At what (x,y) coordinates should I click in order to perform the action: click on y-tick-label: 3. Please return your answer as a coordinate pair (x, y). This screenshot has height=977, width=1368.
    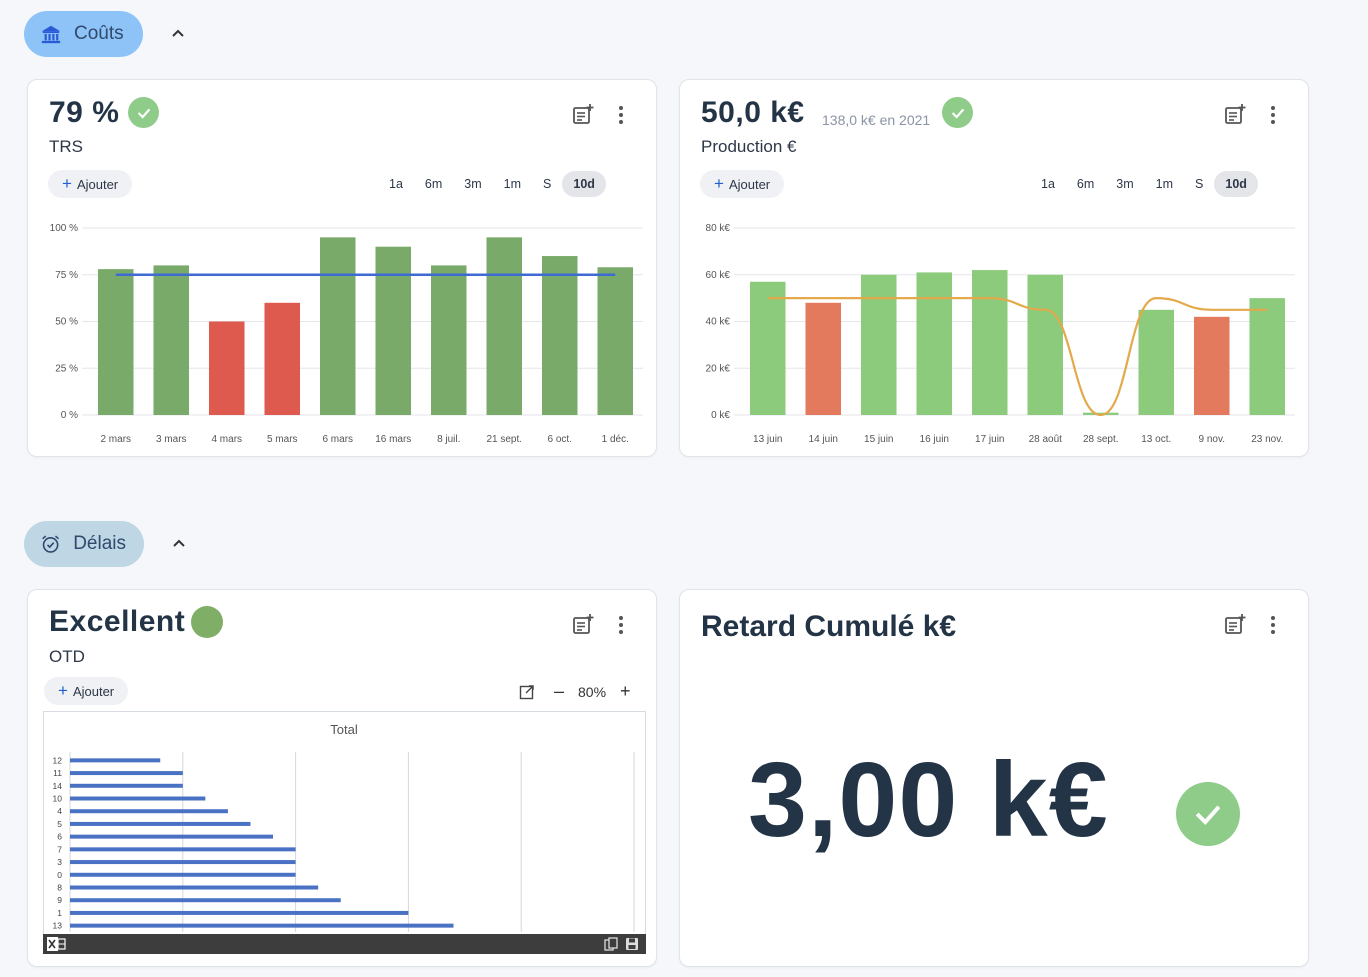
    Looking at the image, I should click on (59, 862).